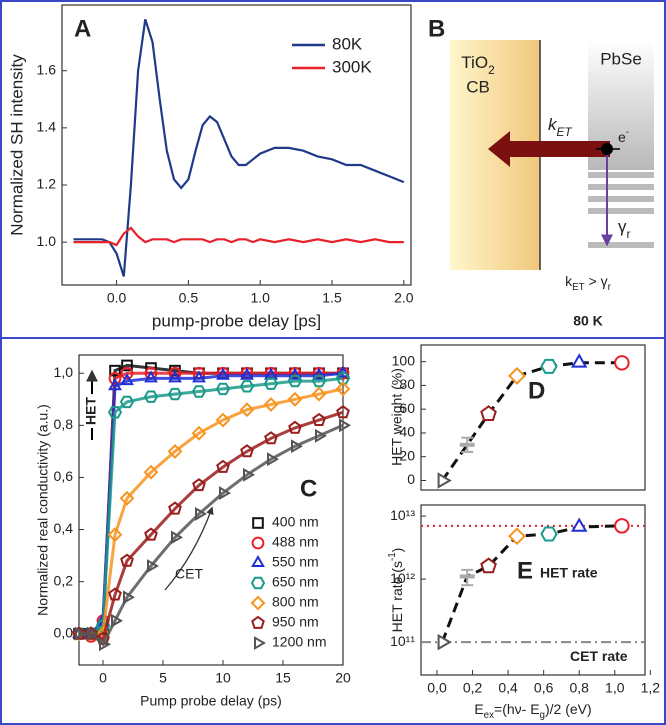 Image resolution: width=666 pixels, height=725 pixels. Describe the element at coordinates (223, 678) in the screenshot. I see `x-tick-label: 10` at that location.